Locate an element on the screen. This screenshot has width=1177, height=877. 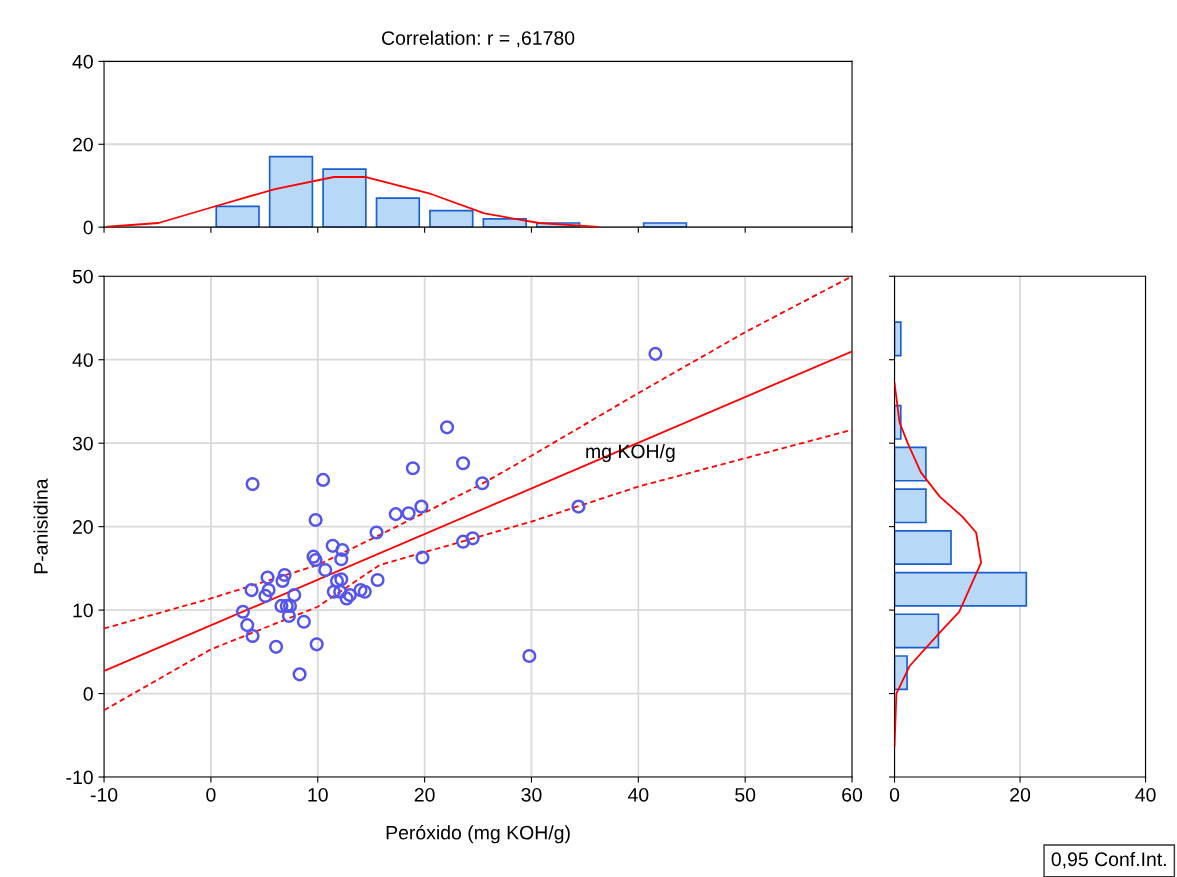
x-tick-label: 60 is located at coordinates (852, 794).